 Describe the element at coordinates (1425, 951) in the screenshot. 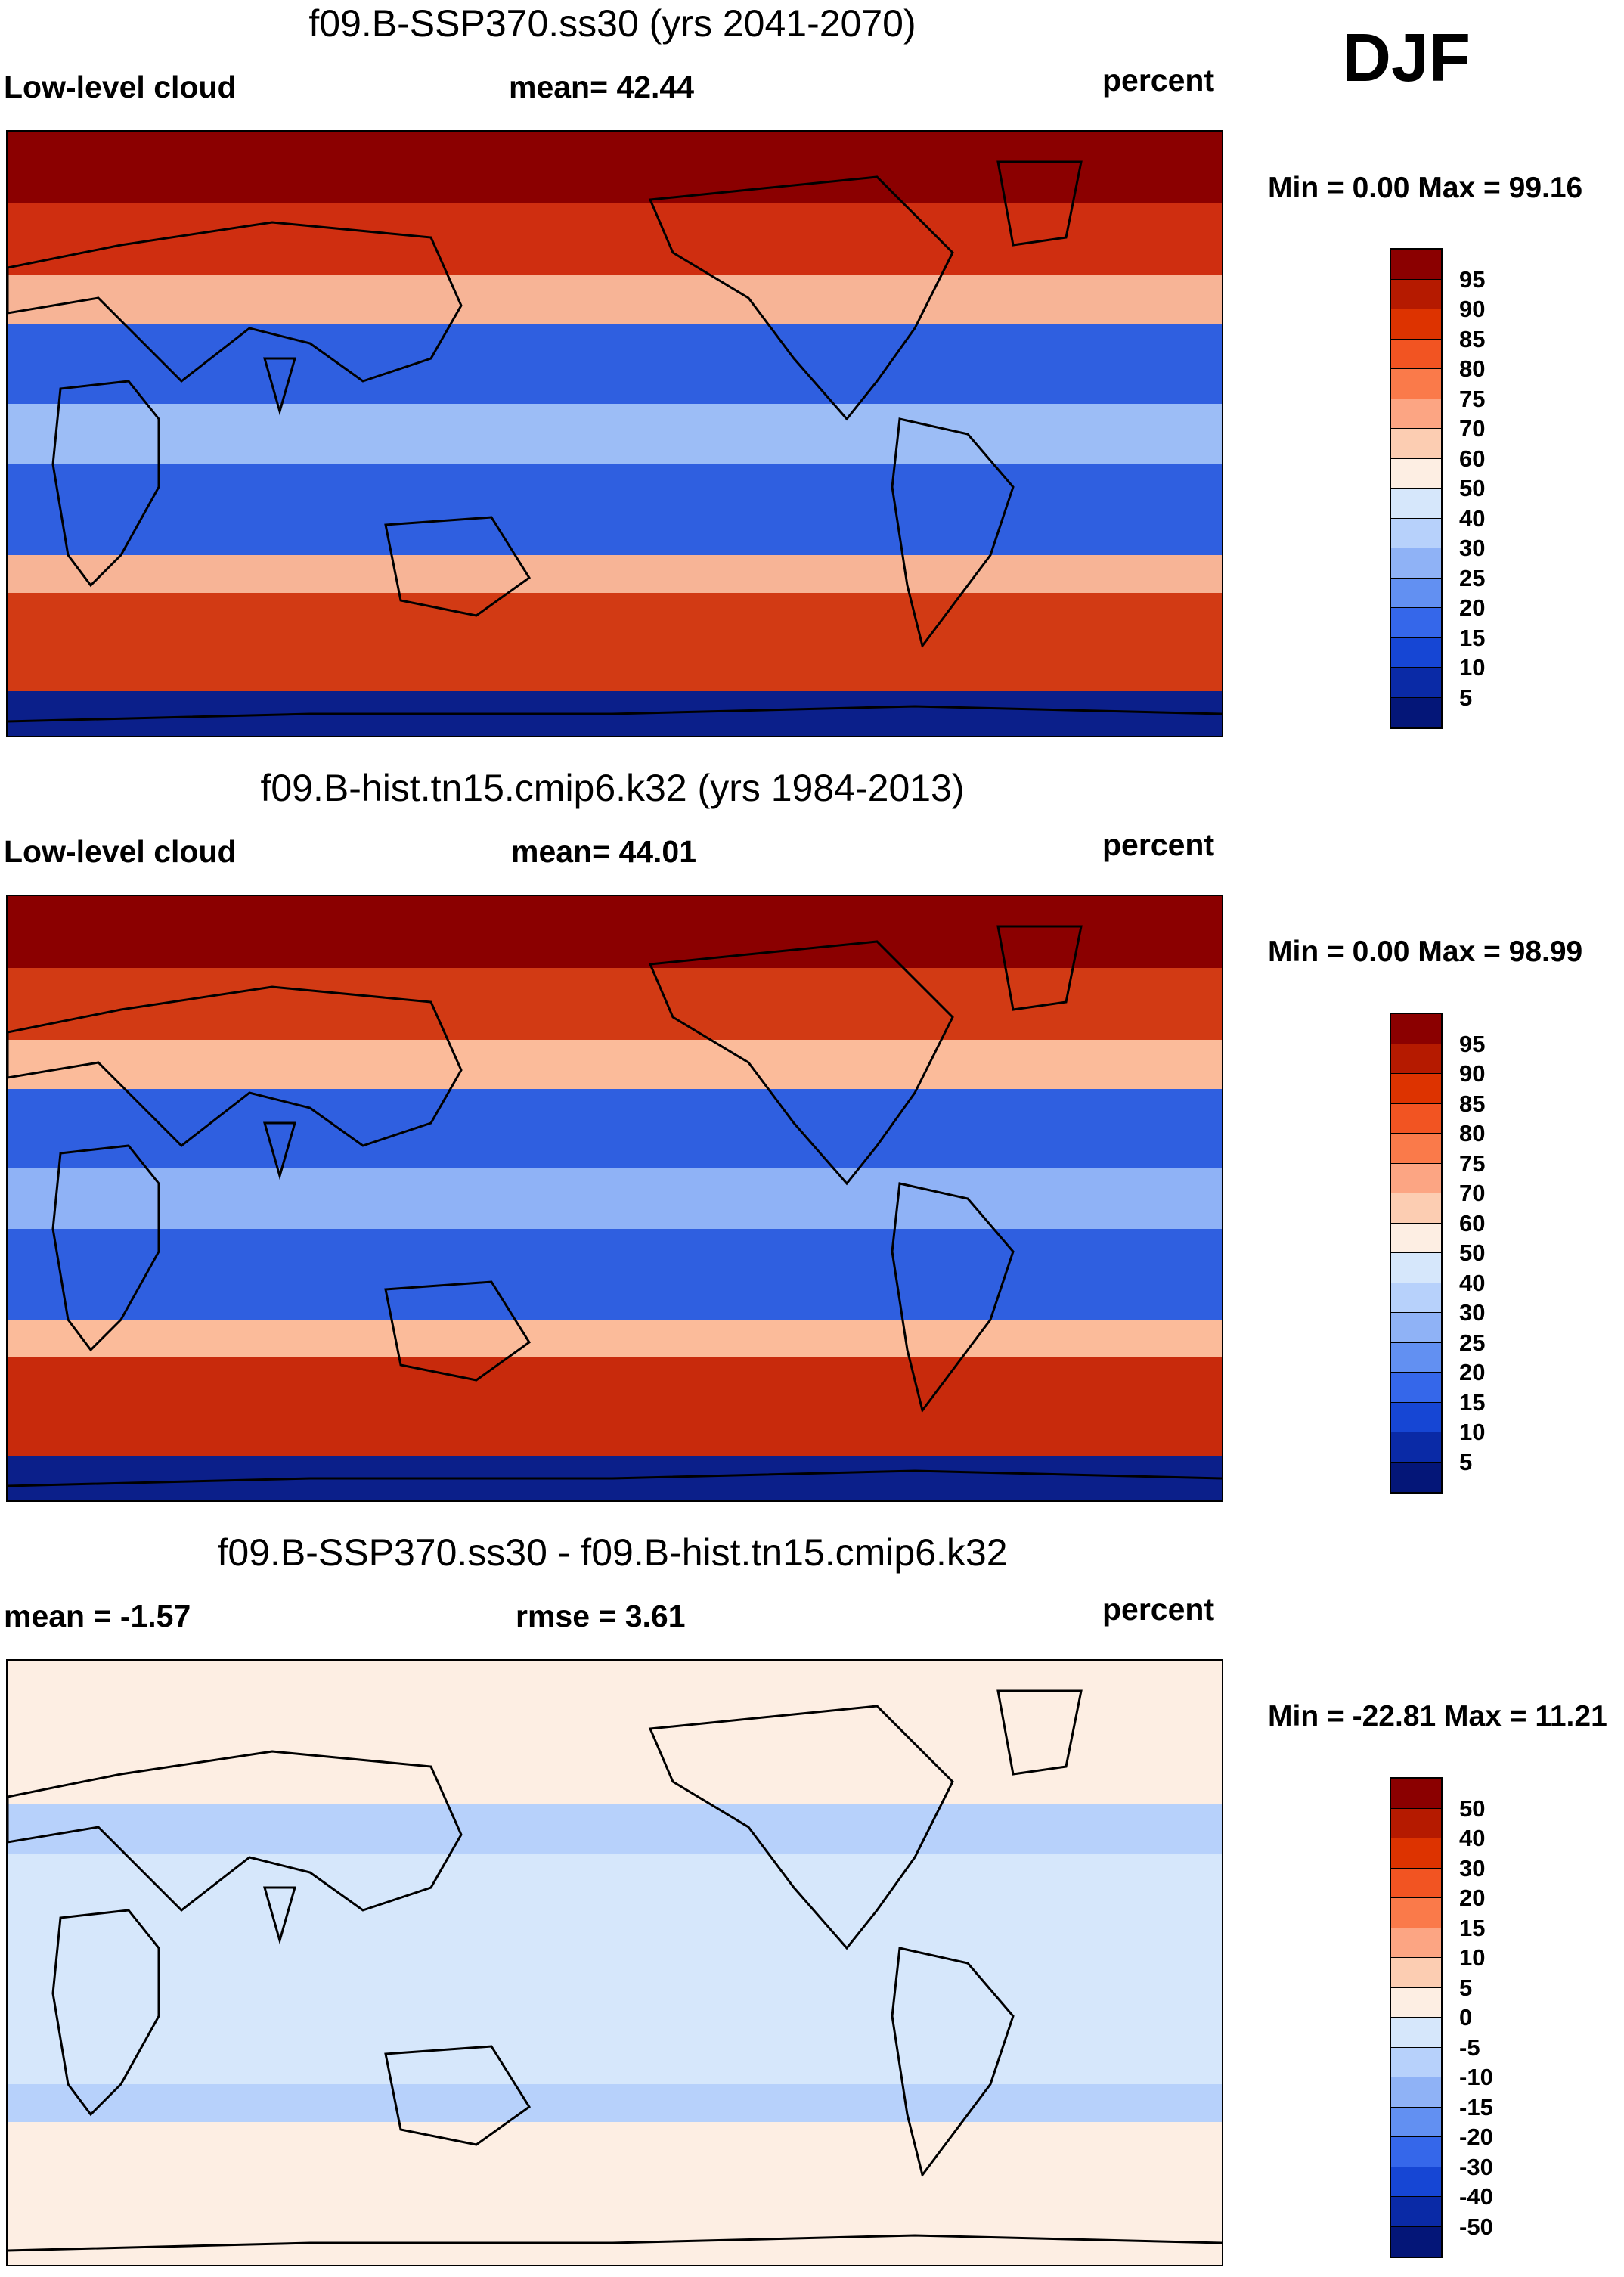

I see `panel2-minmax: Min = 0.00 Max = 98.99` at that location.